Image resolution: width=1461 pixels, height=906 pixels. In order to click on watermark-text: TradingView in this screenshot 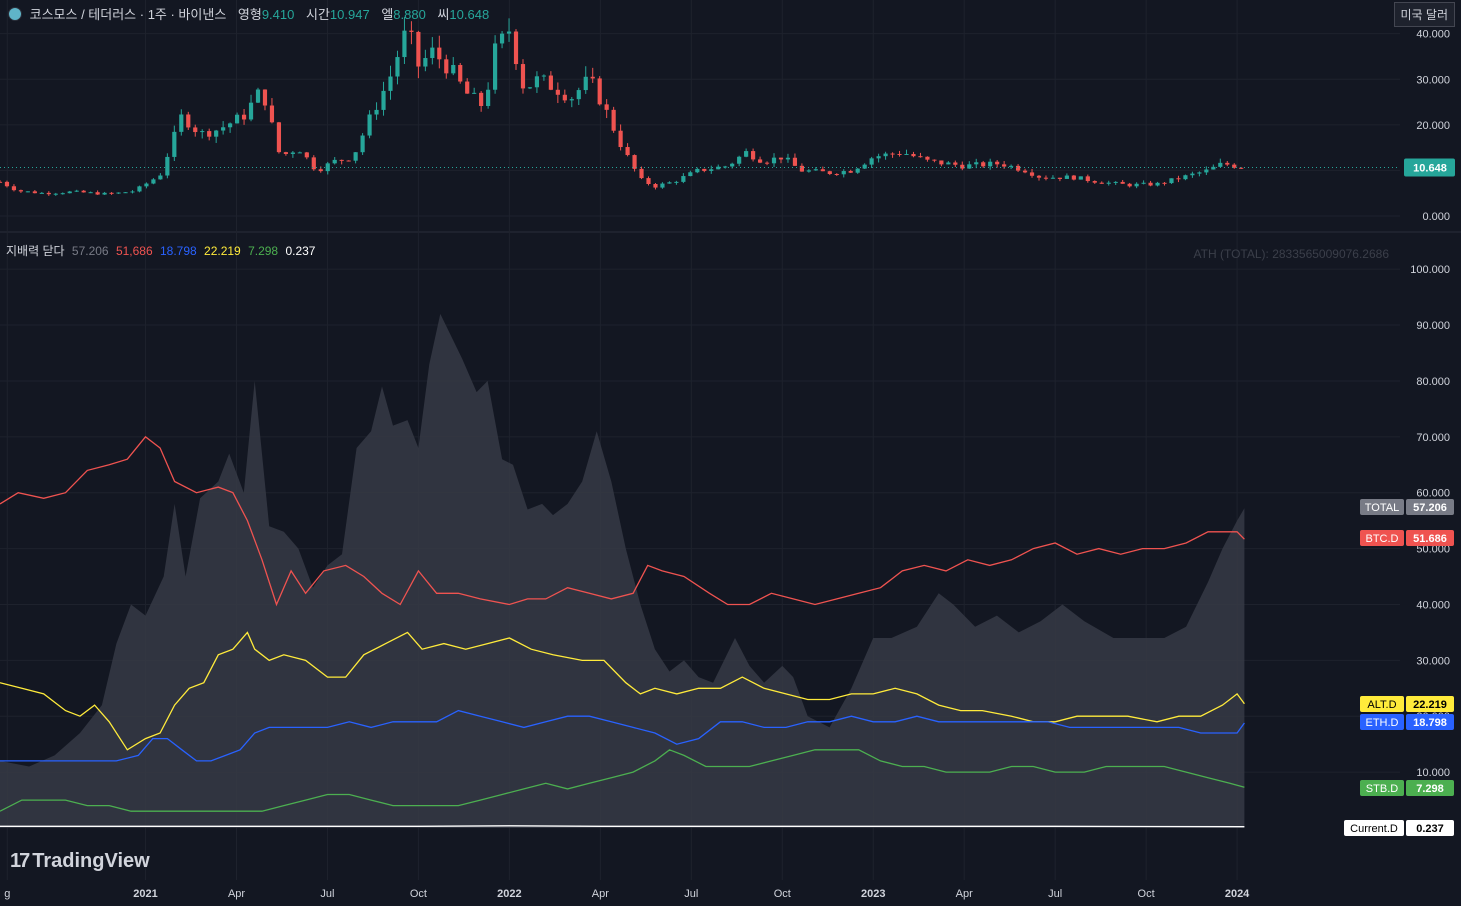, I will do `click(91, 861)`.